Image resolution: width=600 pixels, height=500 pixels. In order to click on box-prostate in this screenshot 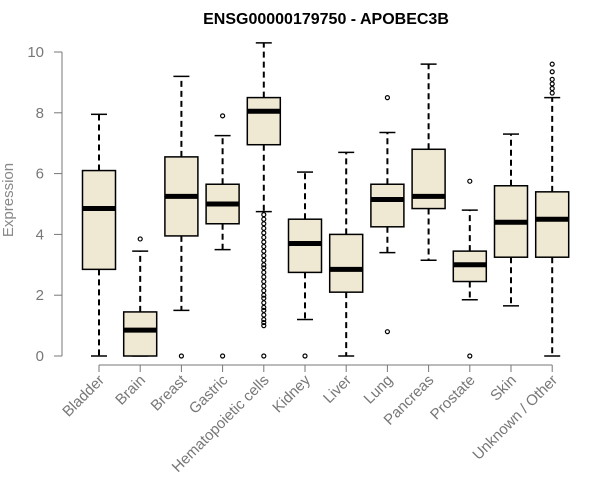, I will do `click(470, 268)`.